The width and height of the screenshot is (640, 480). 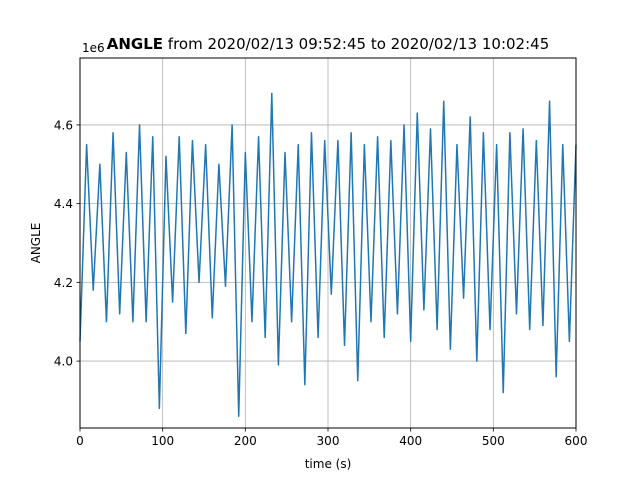 I want to click on x-tick-label: 400, so click(x=410, y=441).